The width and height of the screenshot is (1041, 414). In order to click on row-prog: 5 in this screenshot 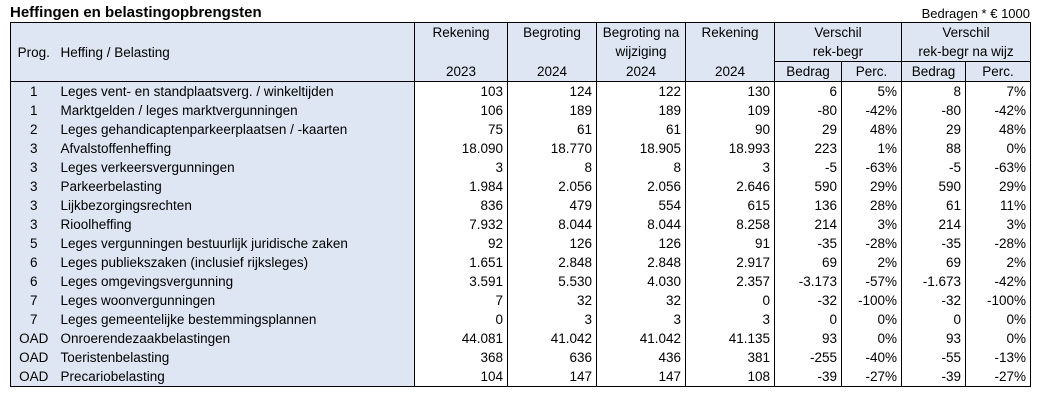, I will do `click(33, 243)`.